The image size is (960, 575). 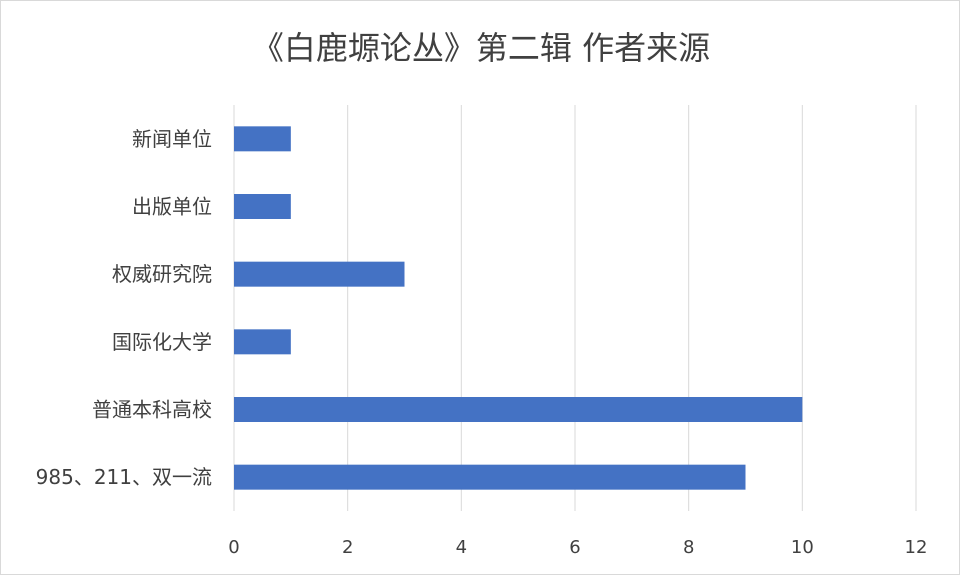 What do you see at coordinates (172, 207) in the screenshot?
I see `category-label: 出版单位` at bounding box center [172, 207].